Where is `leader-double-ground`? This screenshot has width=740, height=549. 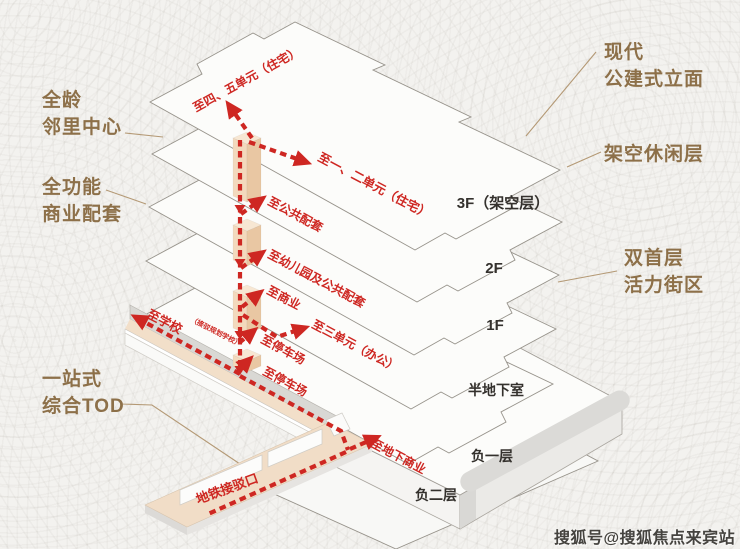
leader-double-ground is located at coordinates (587, 276).